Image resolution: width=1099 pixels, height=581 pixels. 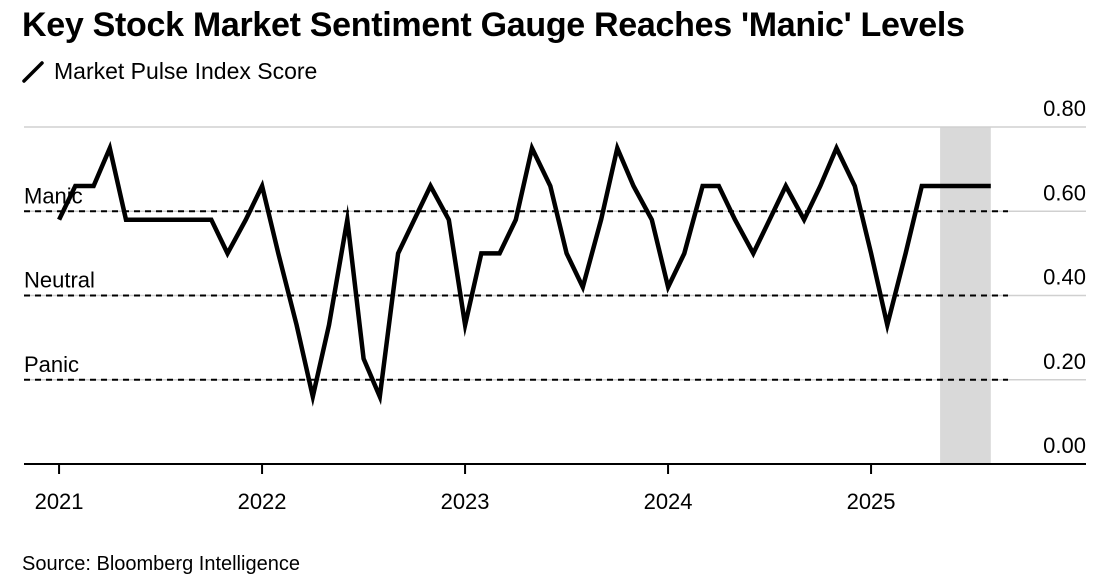 What do you see at coordinates (262, 501) in the screenshot?
I see `x-tick-label: 2022` at bounding box center [262, 501].